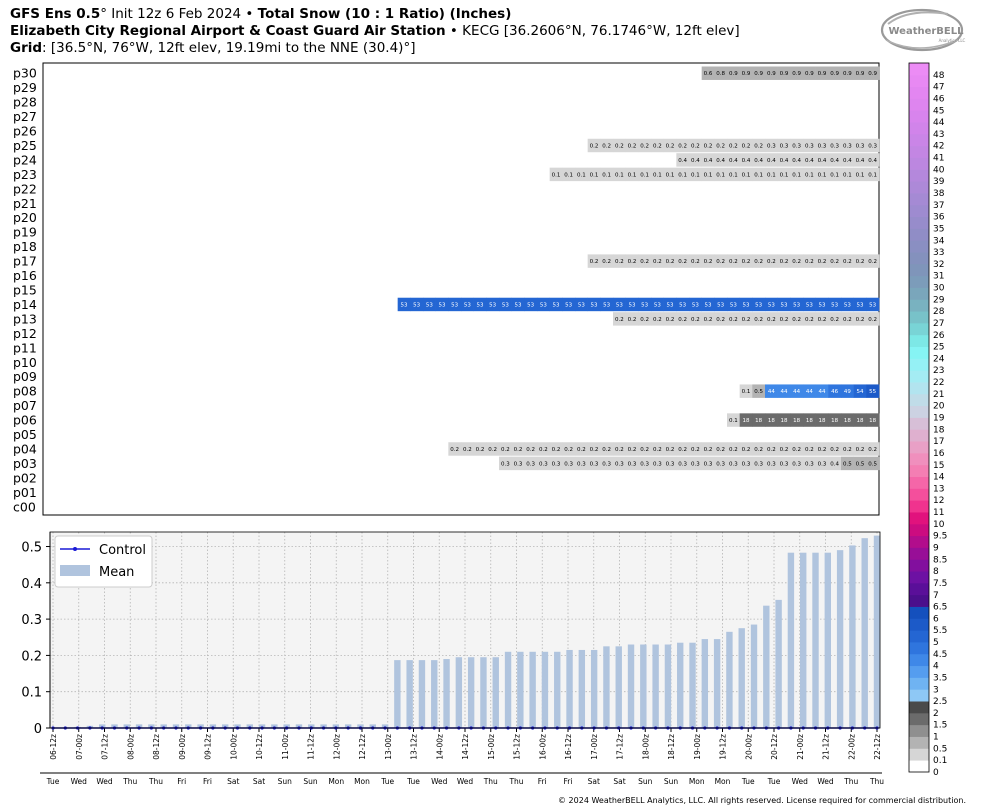 This screenshot has width=984, height=808. I want to click on colorbar-label: 6, so click(936, 619).